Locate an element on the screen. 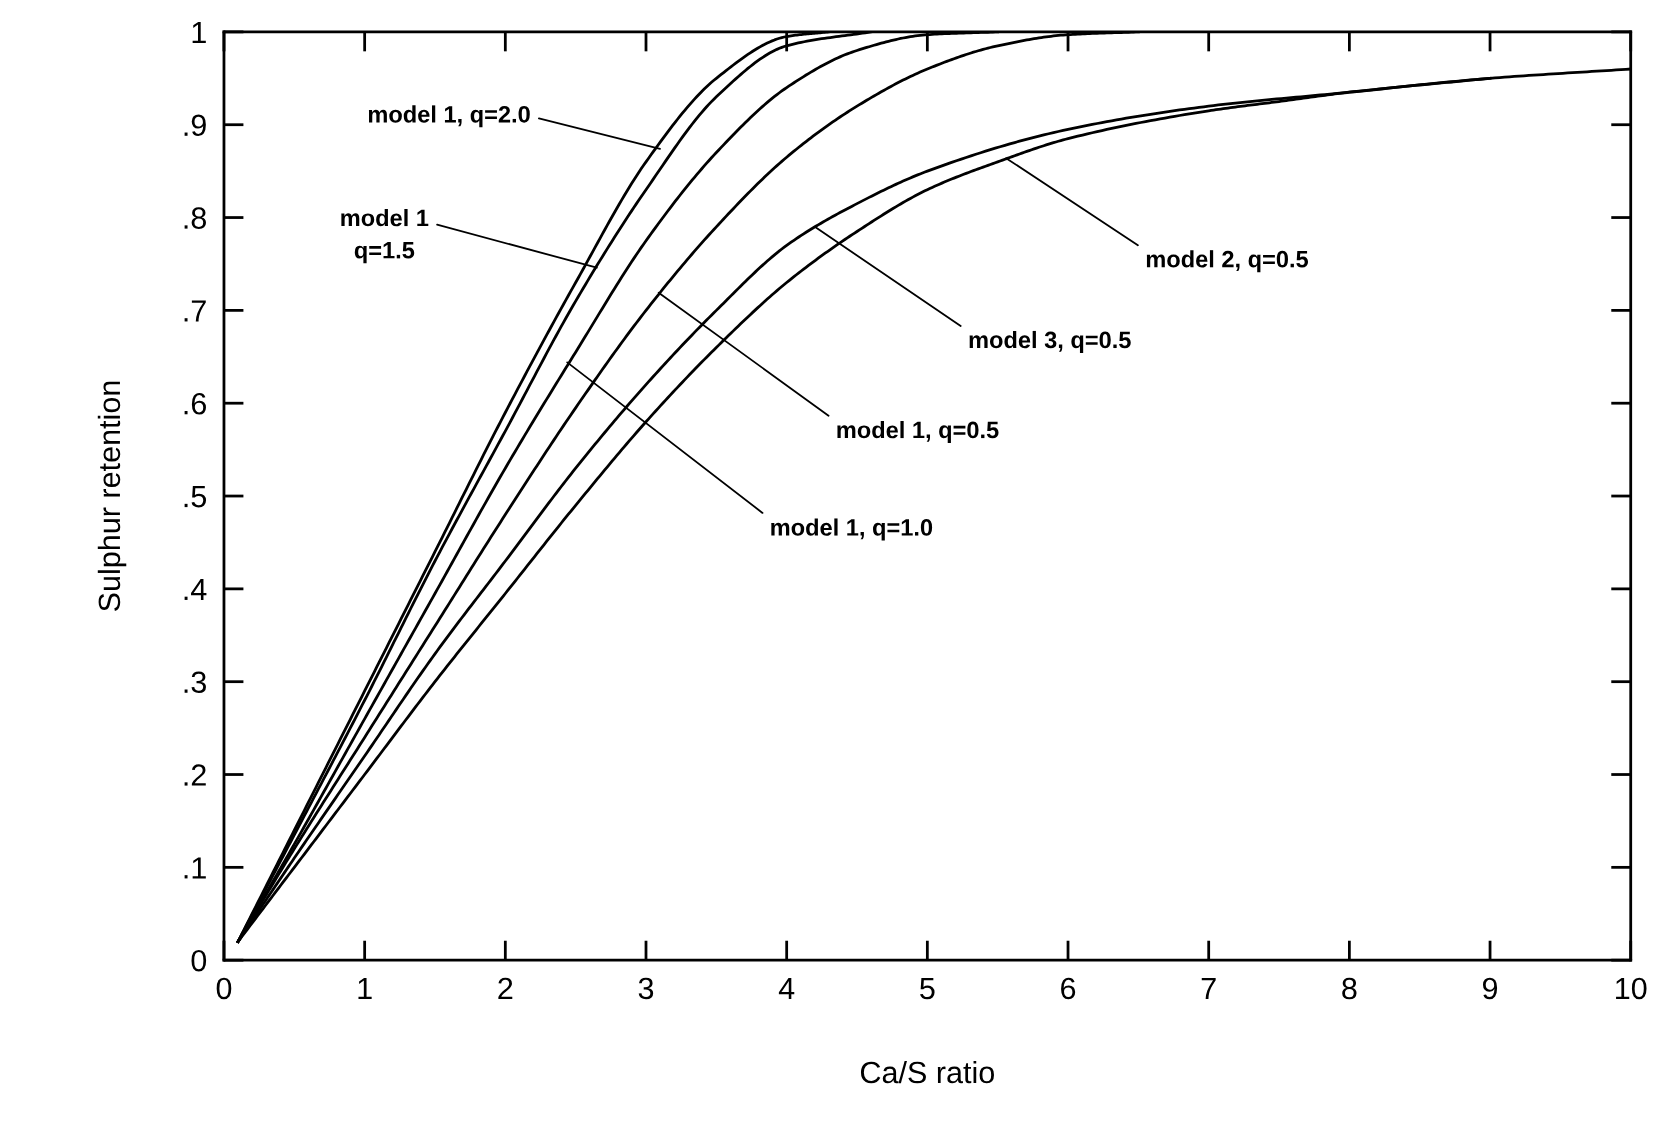 The width and height of the screenshot is (1664, 1139). y-tick-label: .7 is located at coordinates (195, 311).